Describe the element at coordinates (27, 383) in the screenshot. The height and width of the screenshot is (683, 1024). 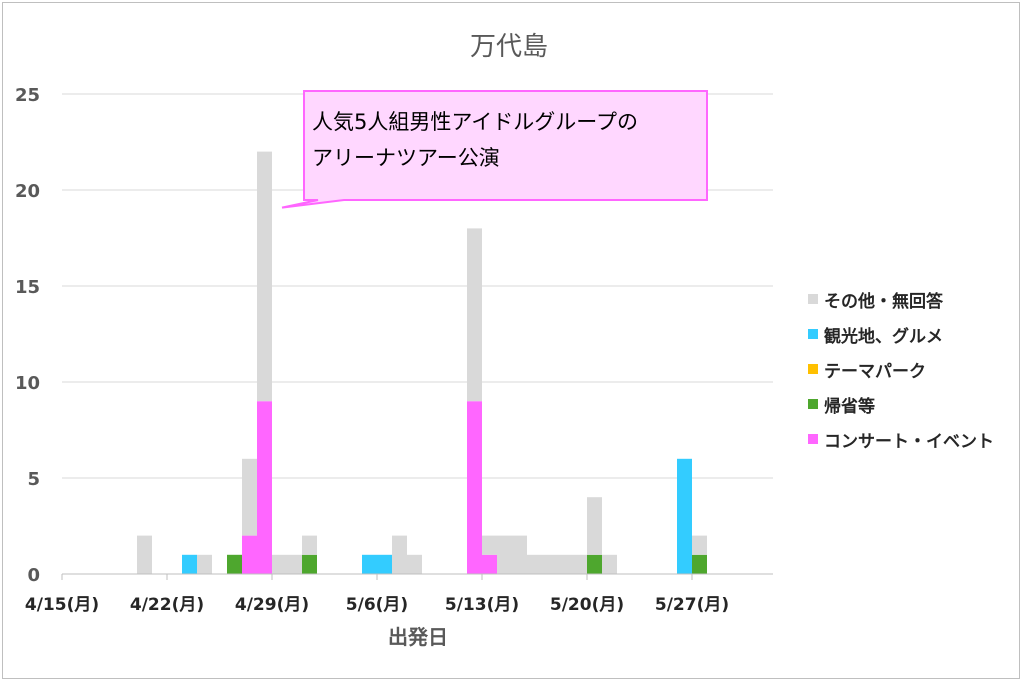
I see `y-tick-label: 10` at that location.